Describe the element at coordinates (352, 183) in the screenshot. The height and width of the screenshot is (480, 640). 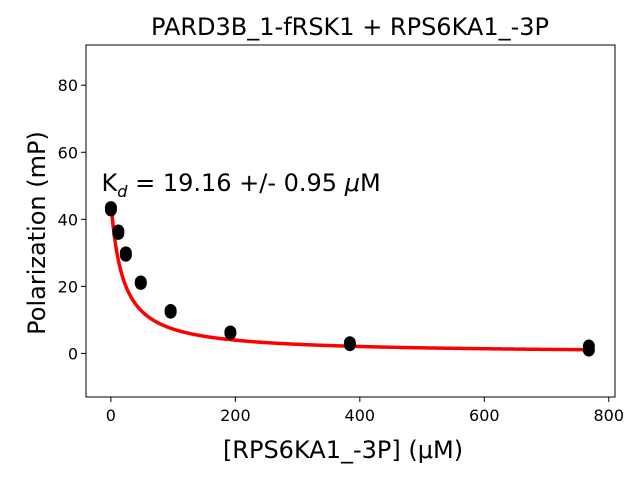
I see `kd-annotation-mu: μ` at that location.